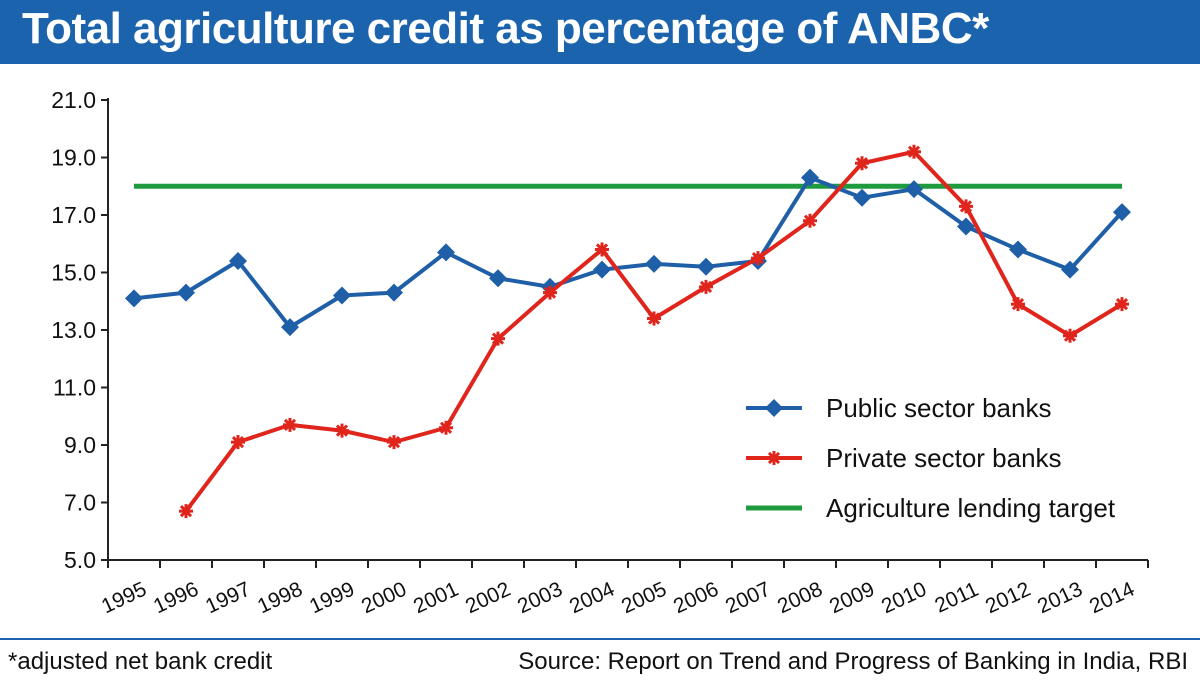  What do you see at coordinates (186, 511) in the screenshot?
I see `data-point-private-1996` at bounding box center [186, 511].